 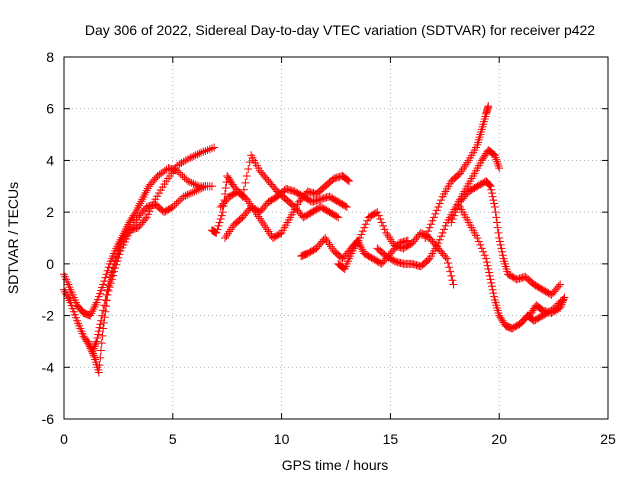 What do you see at coordinates (282, 439) in the screenshot?
I see `x-tick-label: 10` at bounding box center [282, 439].